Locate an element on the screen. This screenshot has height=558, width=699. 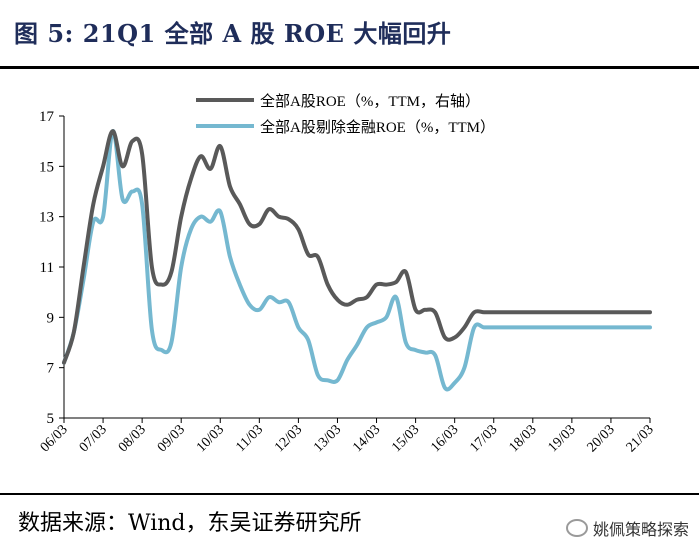
x-tick-label: 16/03 is located at coordinates (444, 438).